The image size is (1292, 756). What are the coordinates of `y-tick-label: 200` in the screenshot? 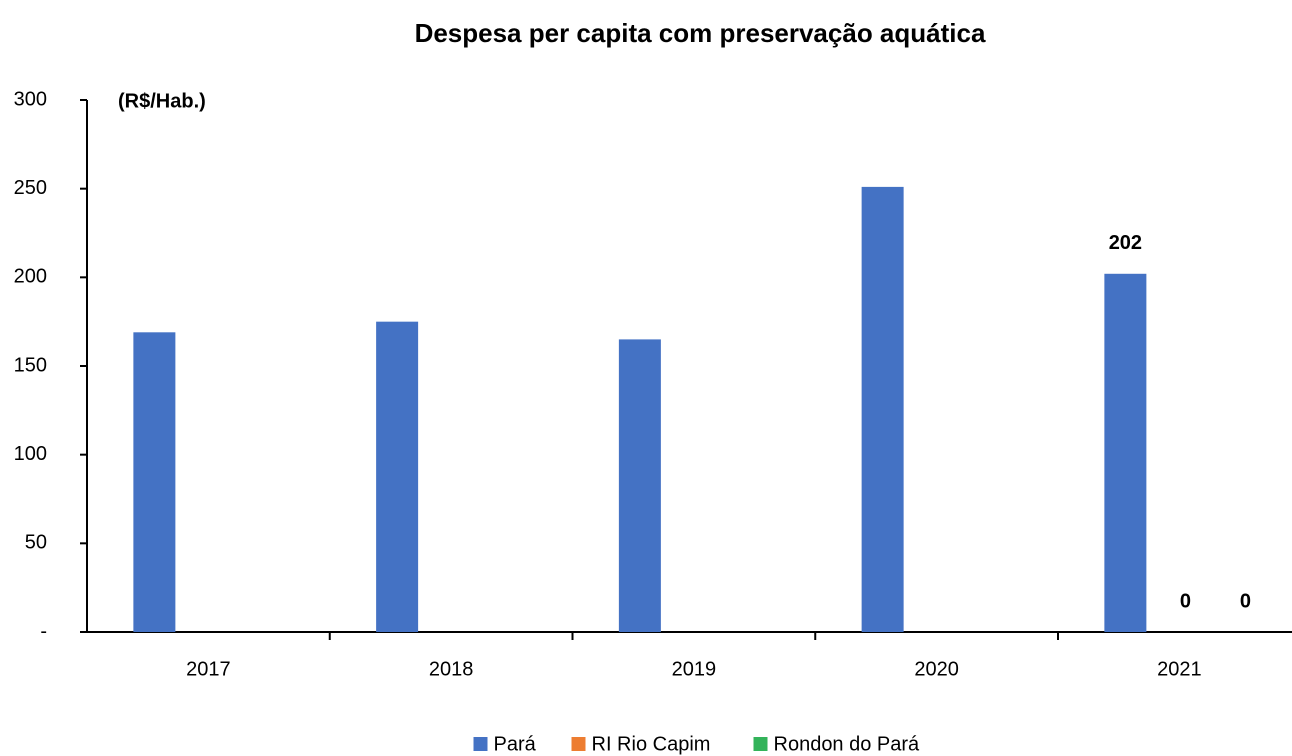 It's located at (30, 277).